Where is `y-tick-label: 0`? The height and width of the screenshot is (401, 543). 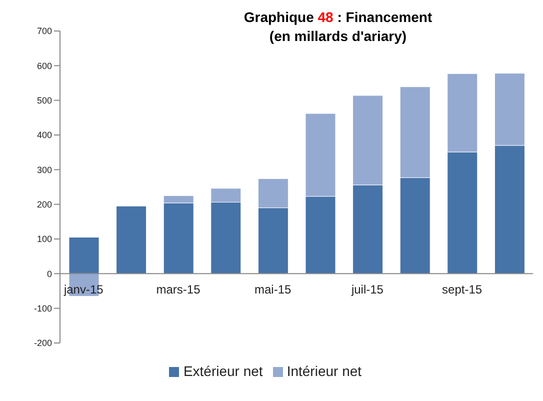
y-tick-label: 0 is located at coordinates (49, 273).